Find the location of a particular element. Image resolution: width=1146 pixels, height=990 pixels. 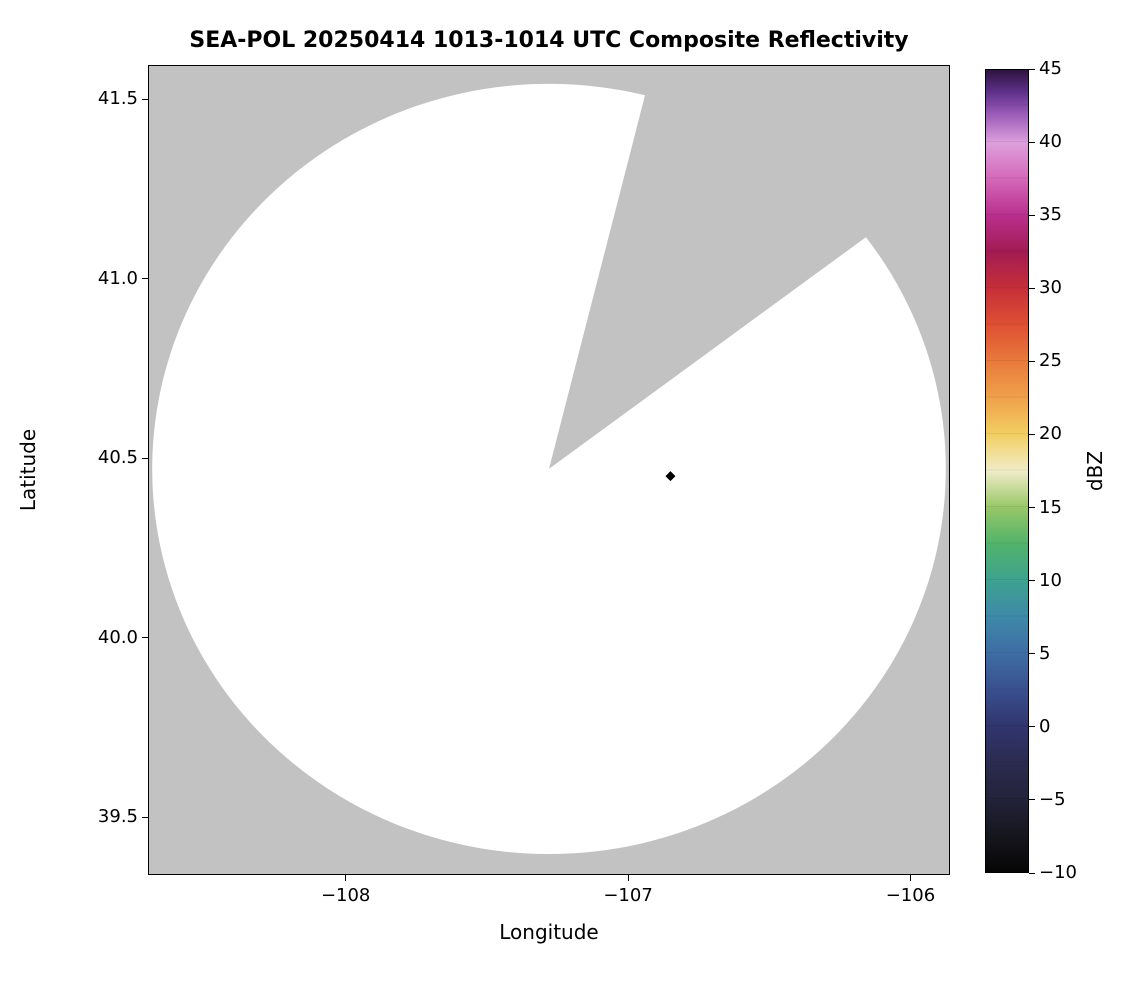

y-tick-label: 39.5 is located at coordinates (117, 817).